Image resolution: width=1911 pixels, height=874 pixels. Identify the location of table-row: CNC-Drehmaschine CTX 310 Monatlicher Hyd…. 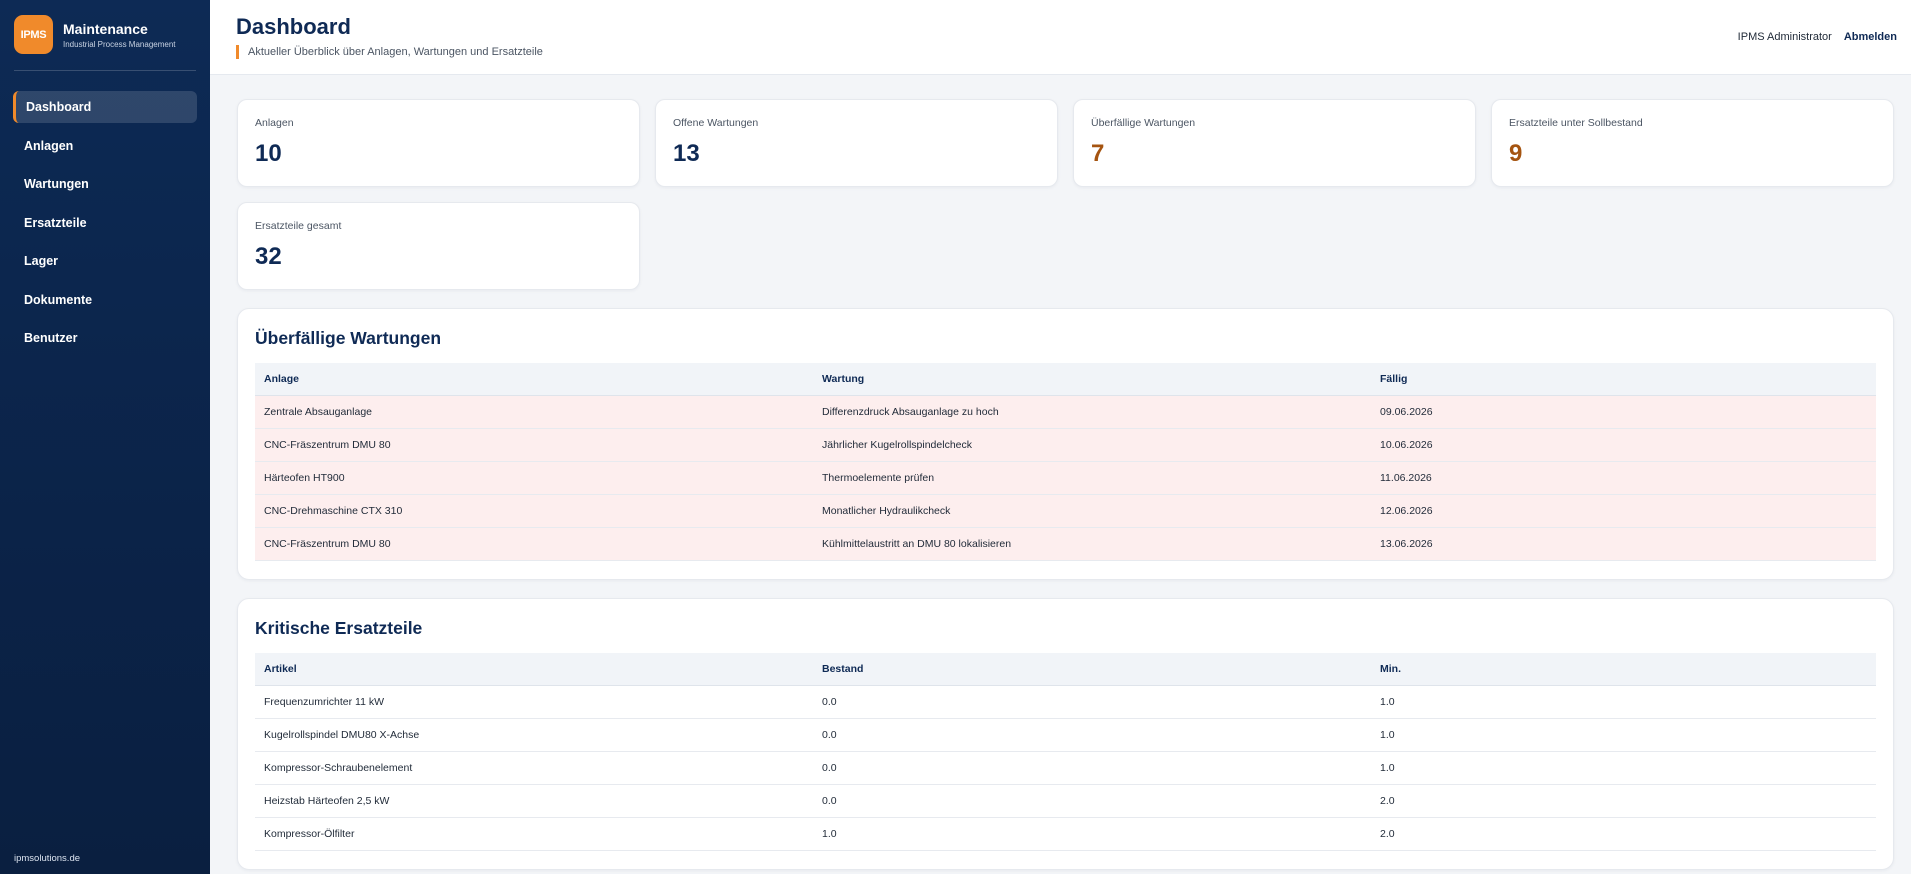
(1065, 511).